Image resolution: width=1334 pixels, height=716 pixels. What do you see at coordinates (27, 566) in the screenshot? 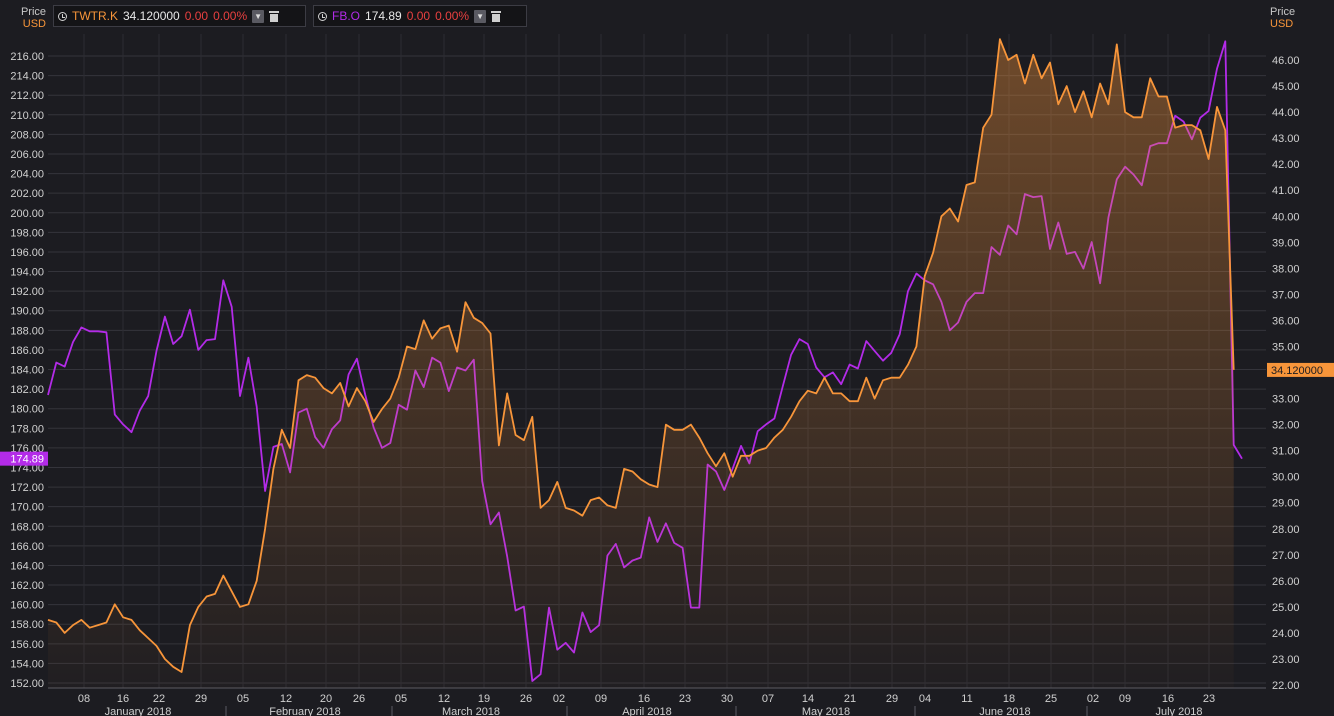
I see `left-tick-label: 164.00` at bounding box center [27, 566].